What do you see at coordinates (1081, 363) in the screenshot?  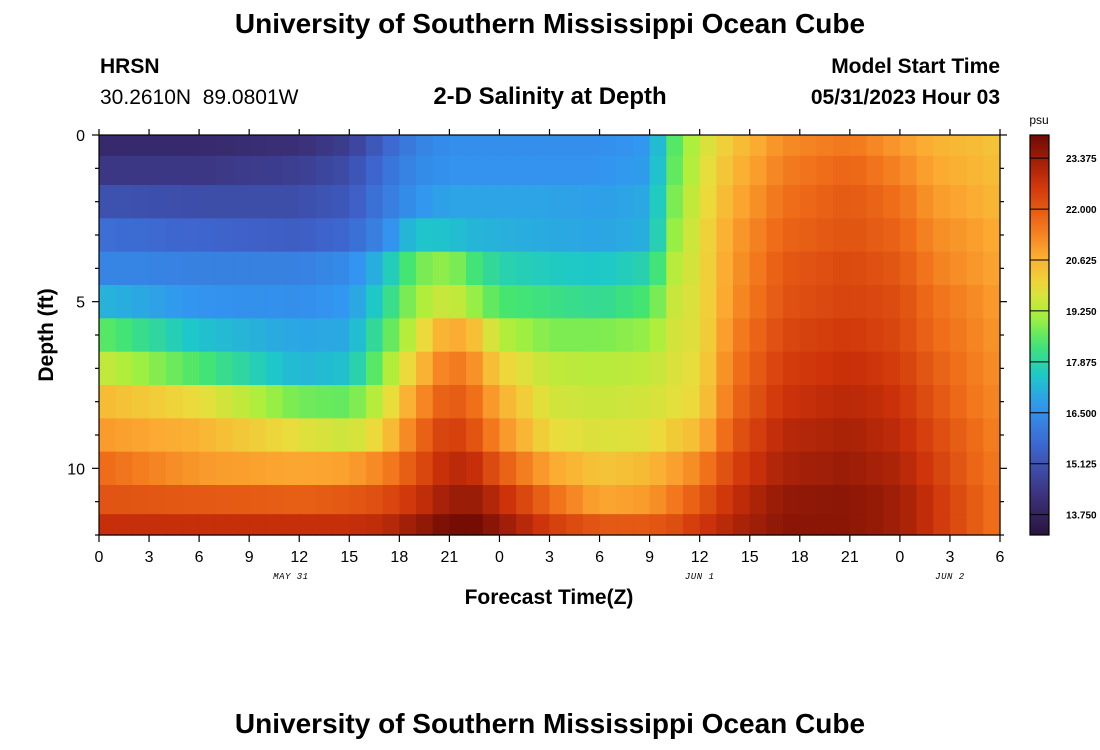 I see `colorbar-tick-label: 17.875` at bounding box center [1081, 363].